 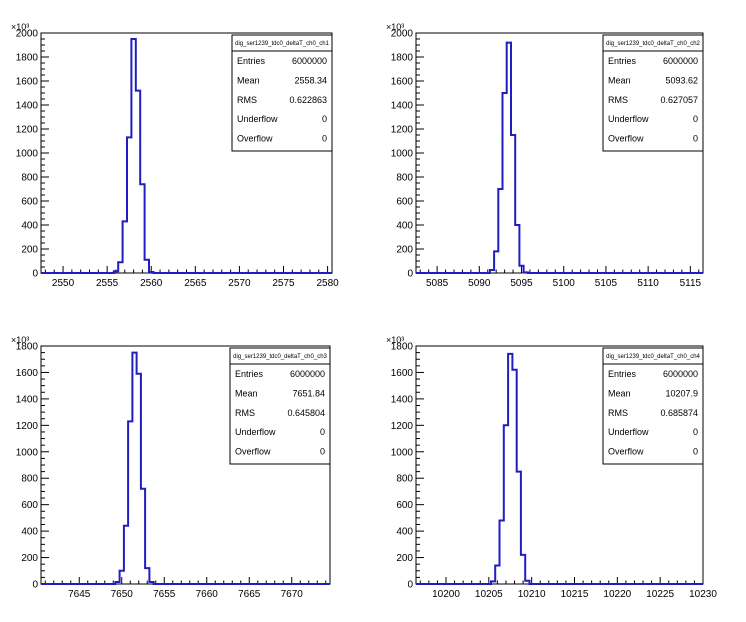 What do you see at coordinates (437, 283) in the screenshot?
I see `x-tick-label: 5085` at bounding box center [437, 283].